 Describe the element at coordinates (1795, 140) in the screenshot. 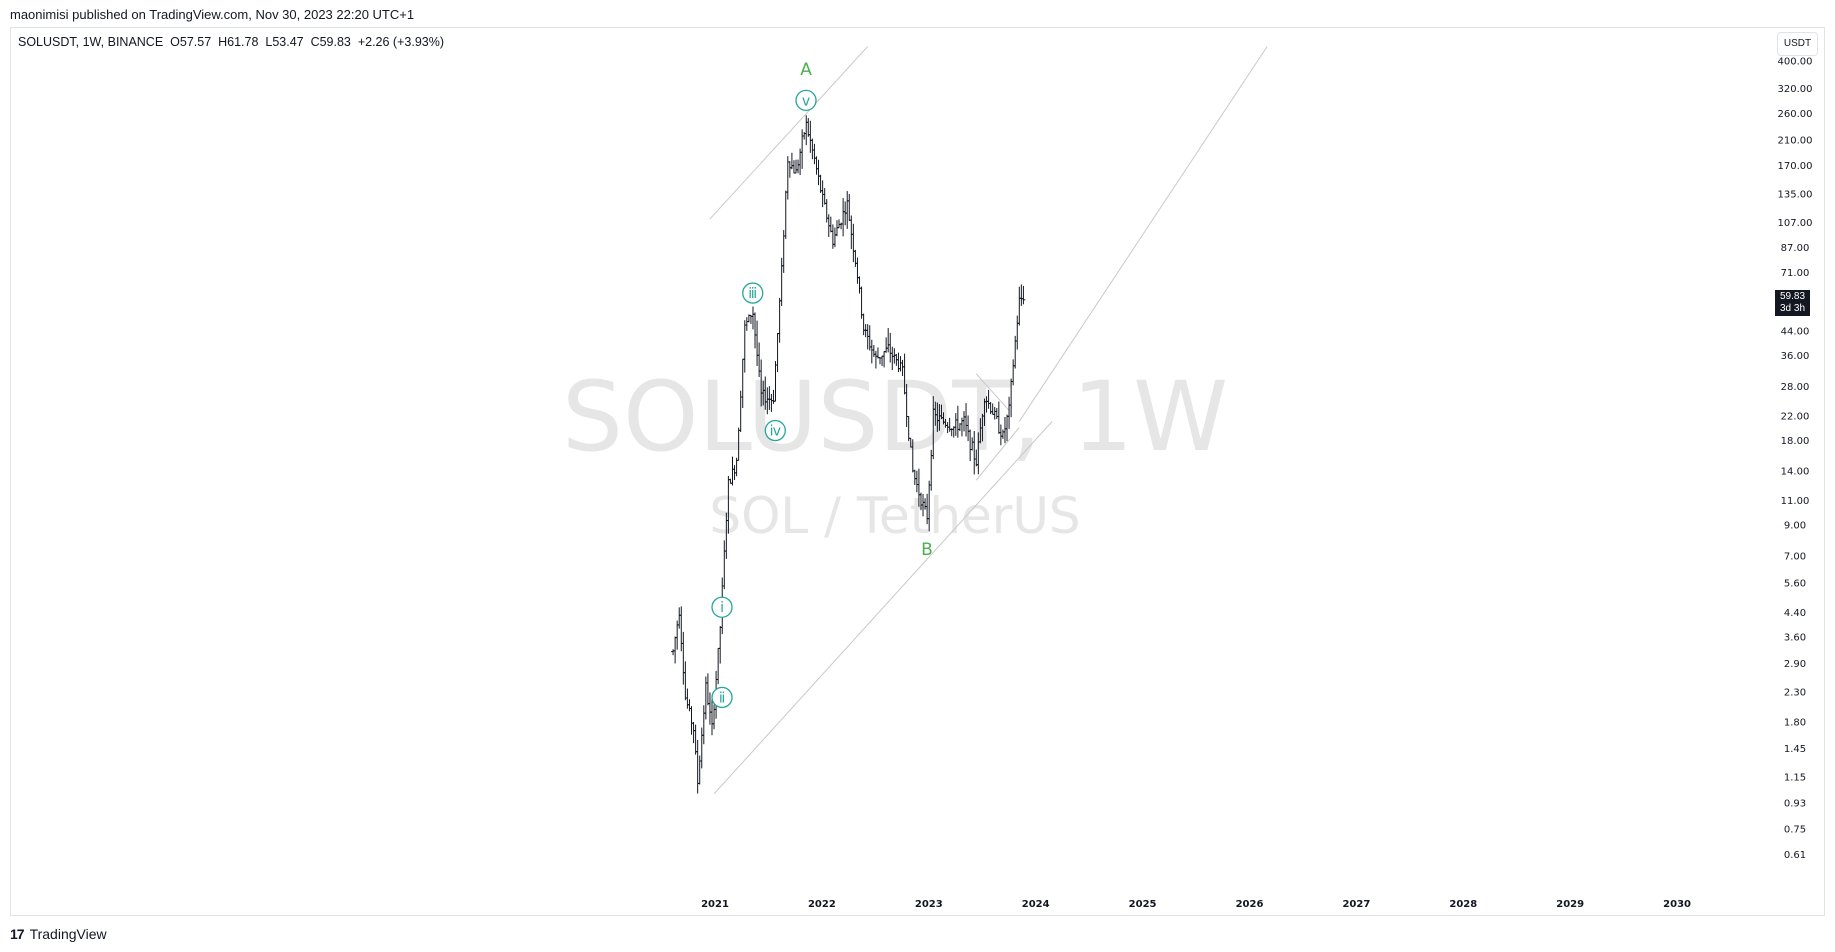

I see `y-tick-label: 210.00` at that location.